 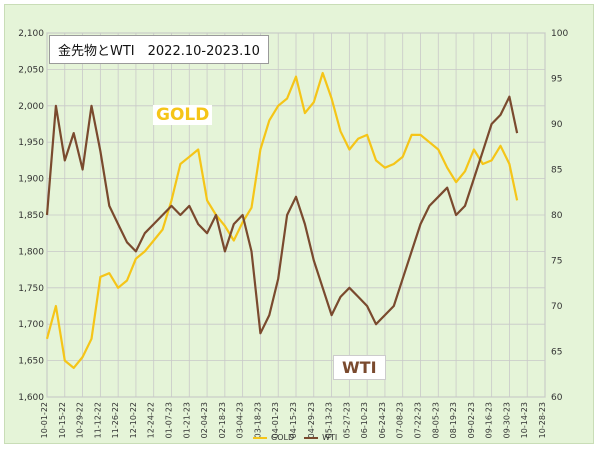 I want to click on x-tick-label: 03-04-23, so click(x=240, y=420).